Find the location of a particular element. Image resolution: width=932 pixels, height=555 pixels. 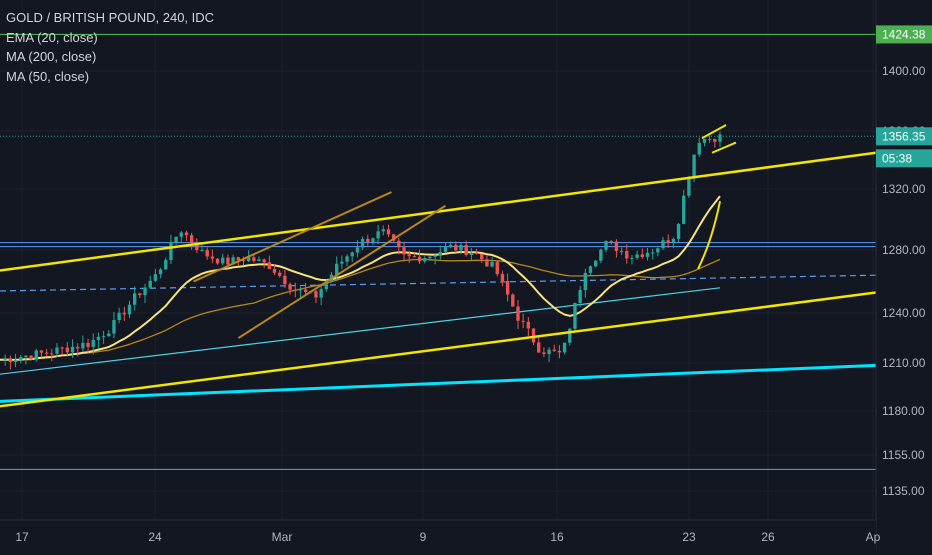

ma50-indicator-label: MA (50, close) is located at coordinates (48, 76).